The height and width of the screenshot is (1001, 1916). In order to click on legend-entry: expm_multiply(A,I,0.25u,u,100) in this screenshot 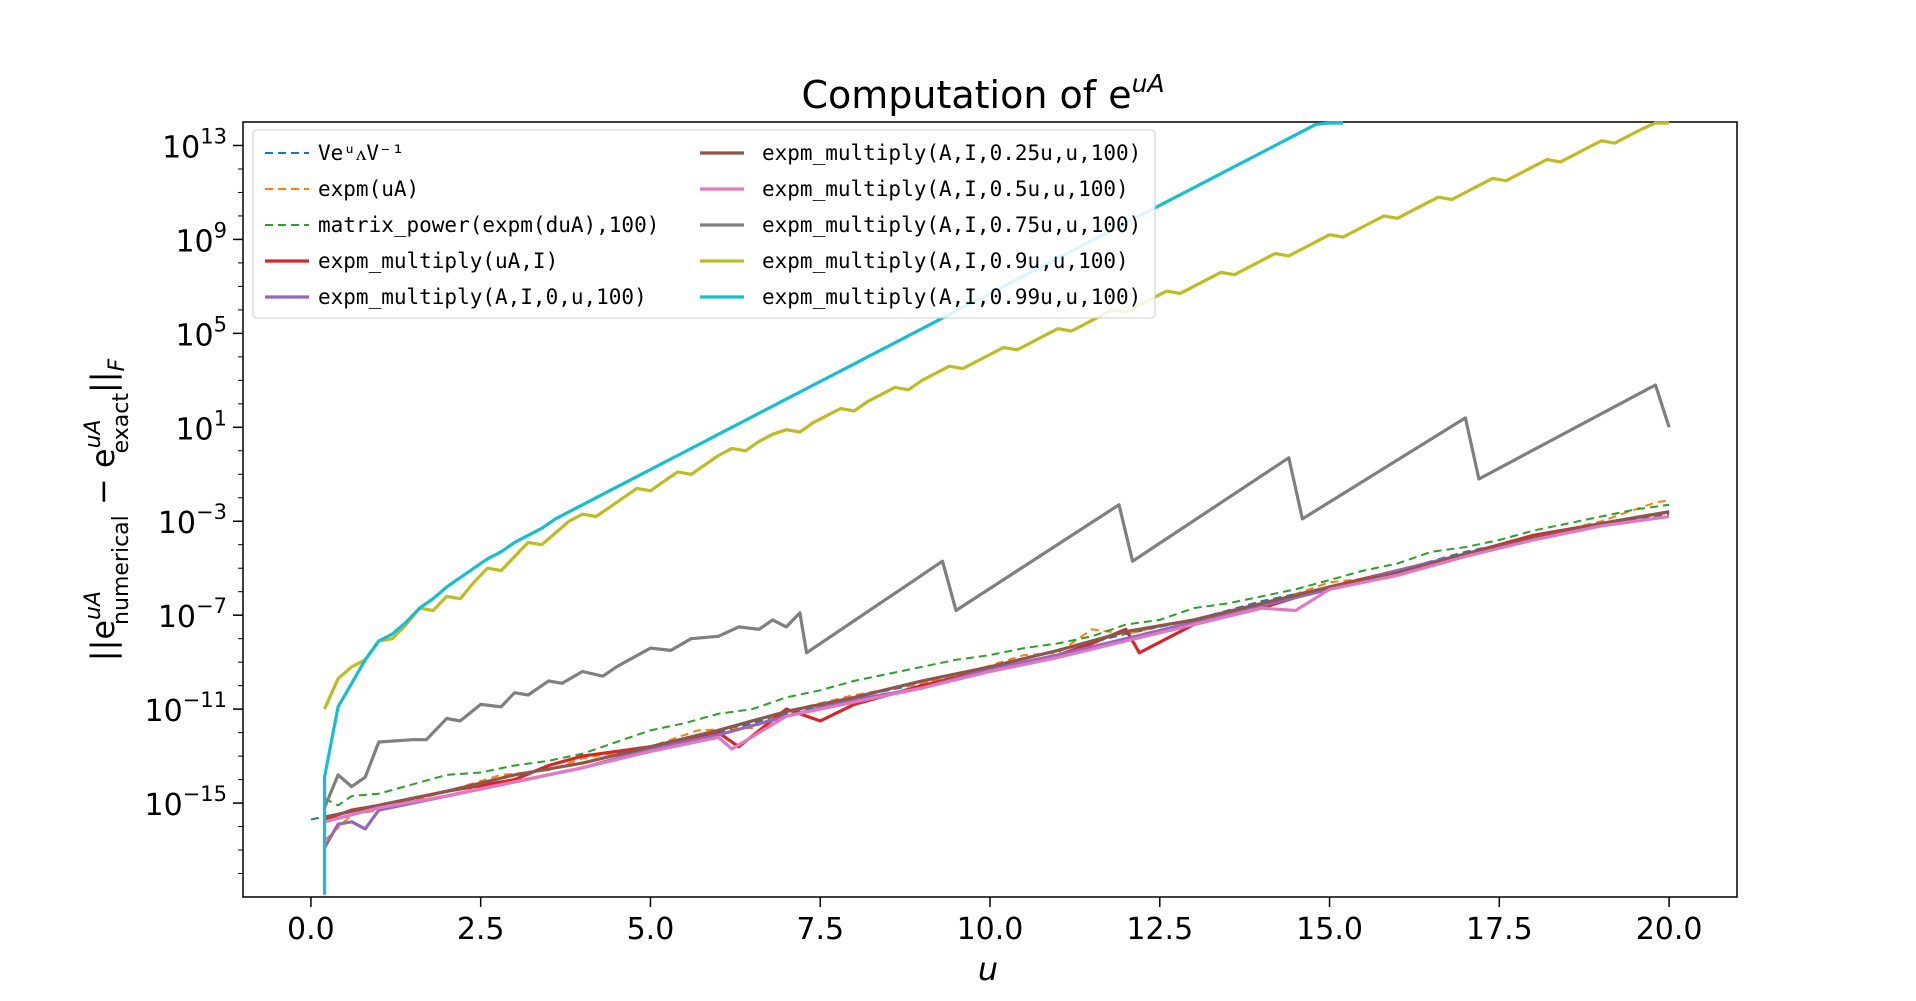, I will do `click(920, 153)`.